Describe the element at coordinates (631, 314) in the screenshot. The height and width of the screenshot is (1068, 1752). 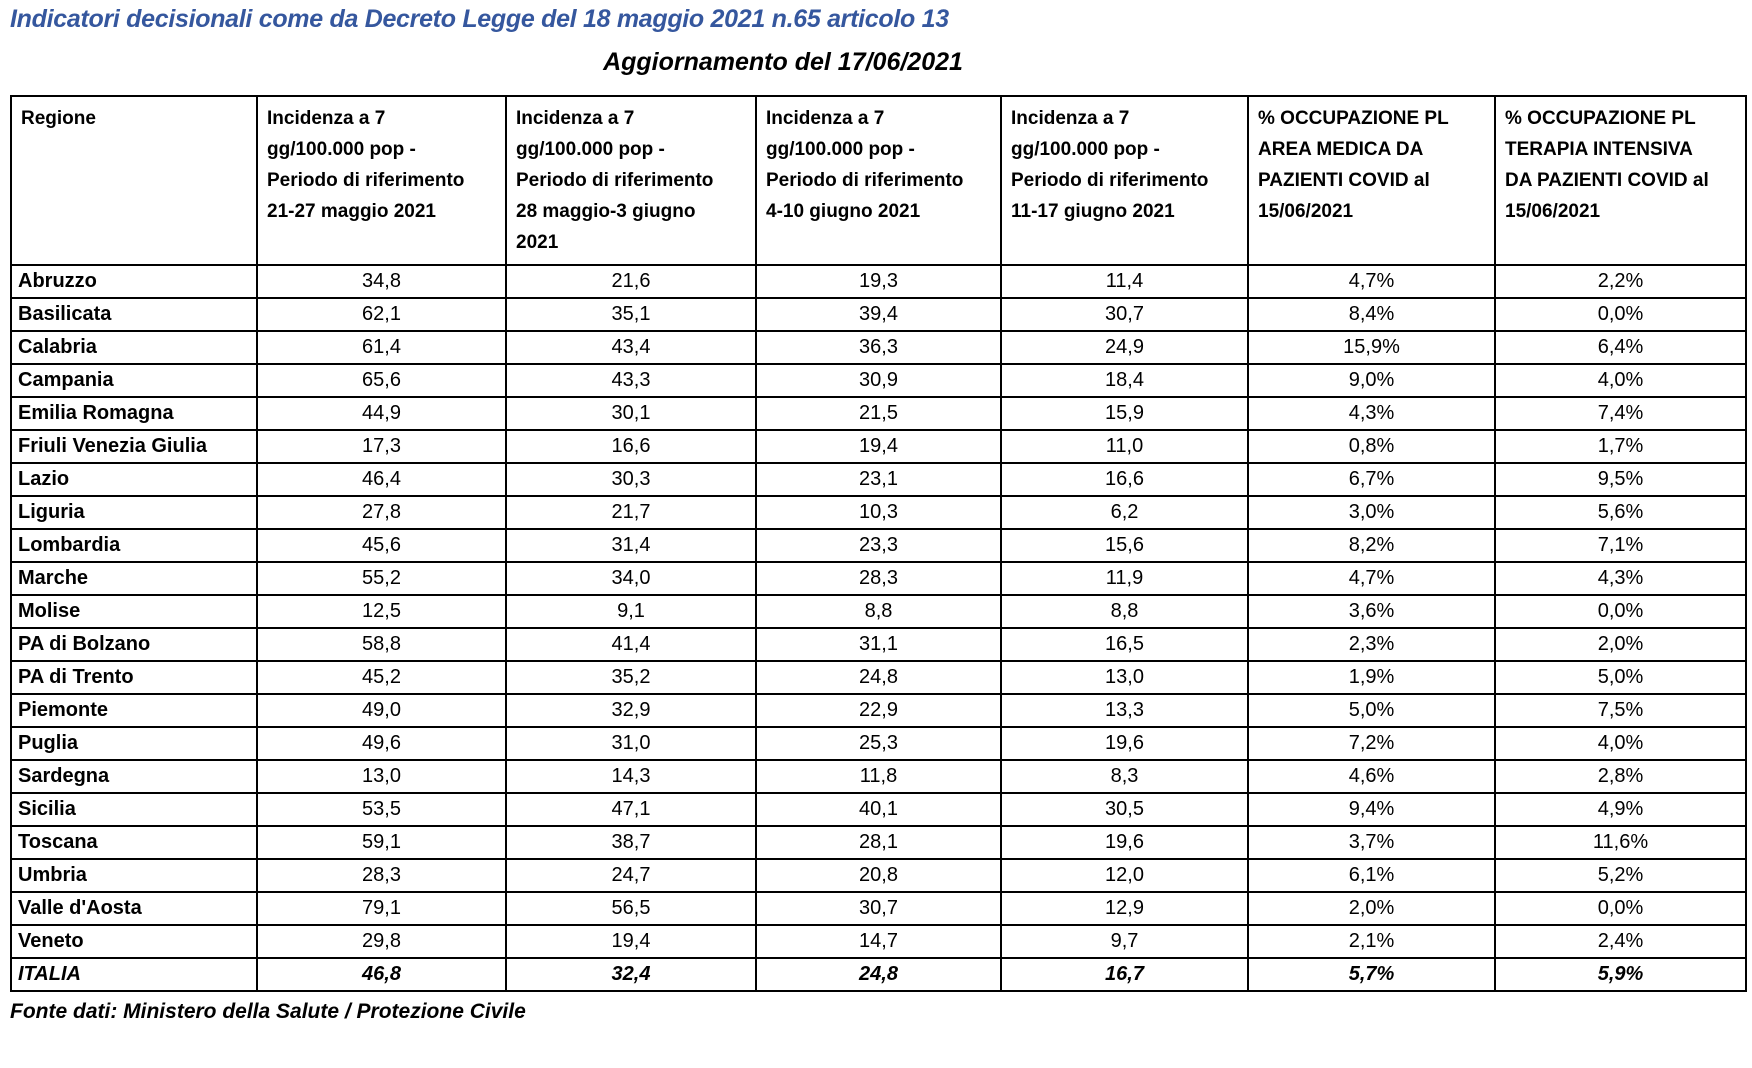
I see `value-cell: 35,1` at that location.